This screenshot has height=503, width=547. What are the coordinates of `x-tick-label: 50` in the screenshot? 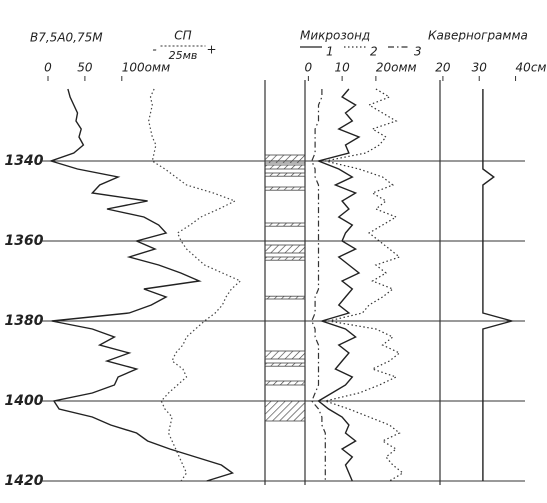 It's located at (85, 68).